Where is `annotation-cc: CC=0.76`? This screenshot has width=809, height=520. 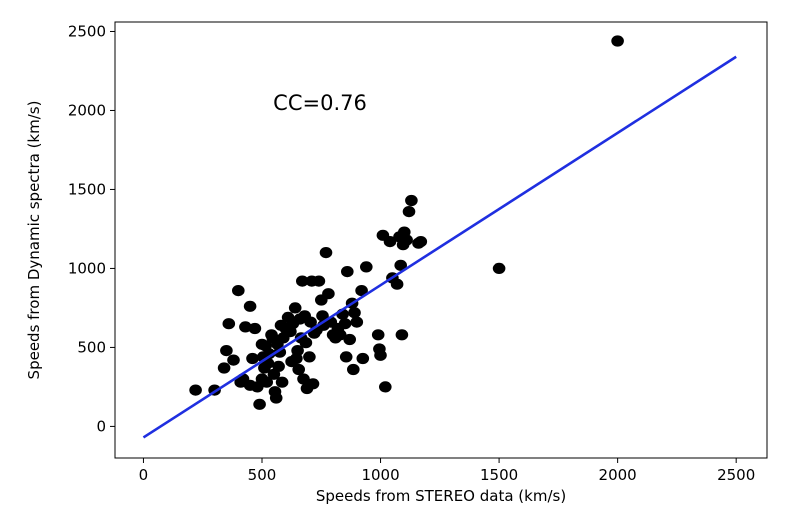 annotation-cc: CC=0.76 is located at coordinates (320, 103).